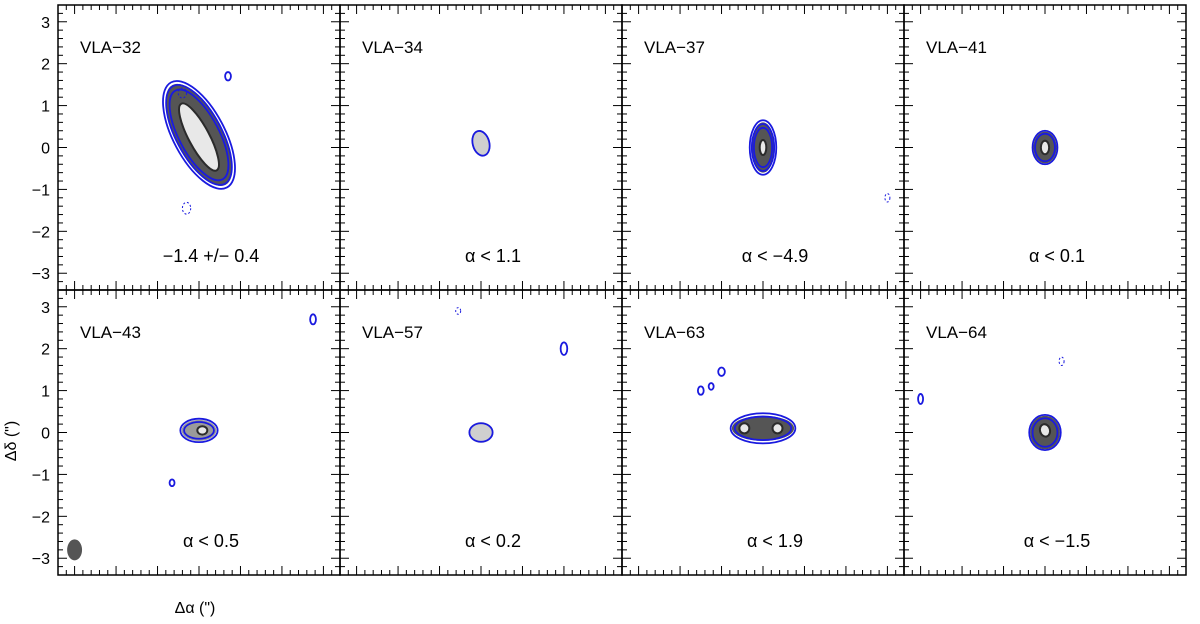 The image size is (1200, 624). What do you see at coordinates (493, 256) in the screenshot?
I see `spectral-index-label: α < 1.1` at bounding box center [493, 256].